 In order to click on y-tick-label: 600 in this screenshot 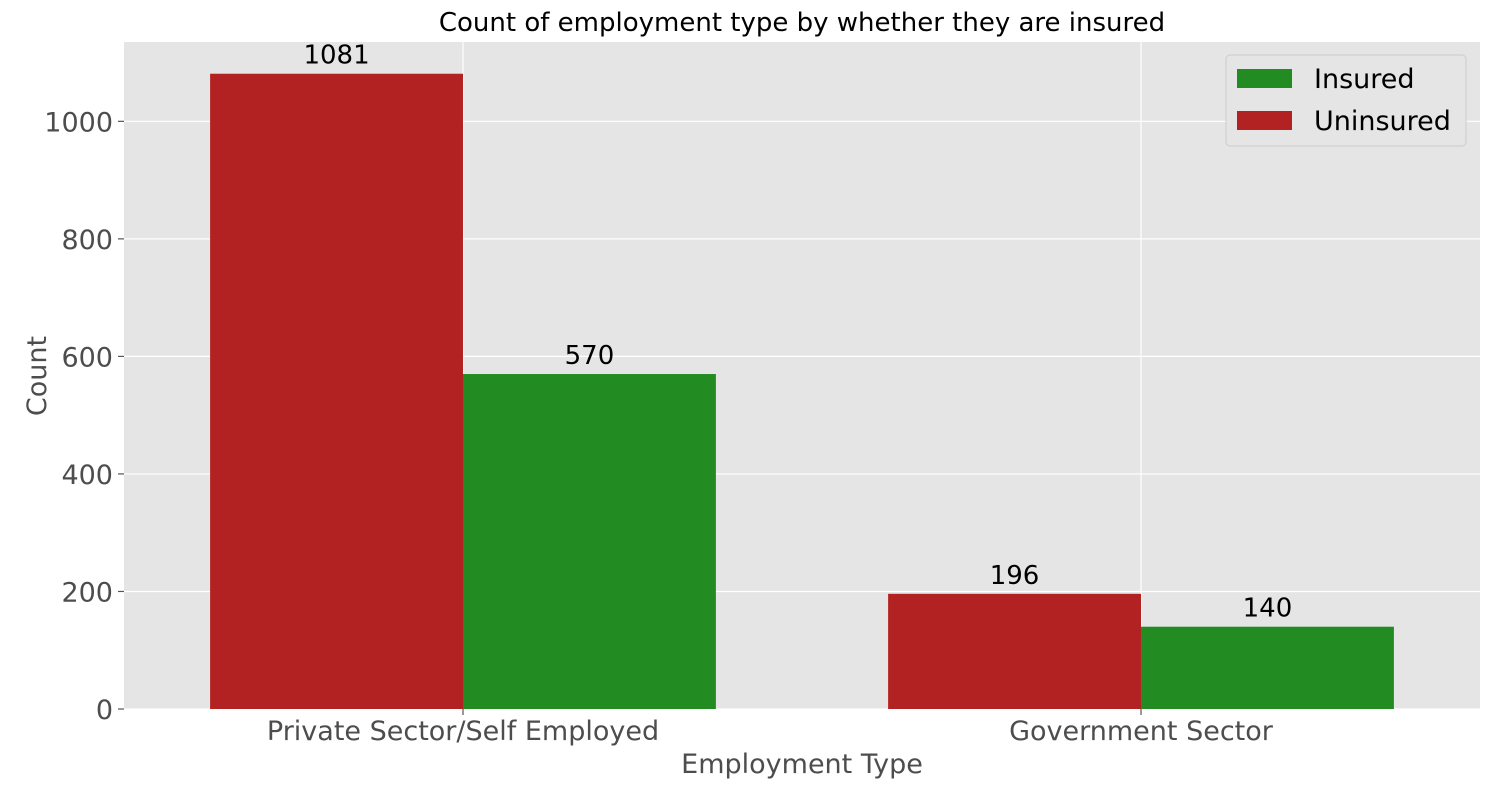, I will do `click(87, 357)`.